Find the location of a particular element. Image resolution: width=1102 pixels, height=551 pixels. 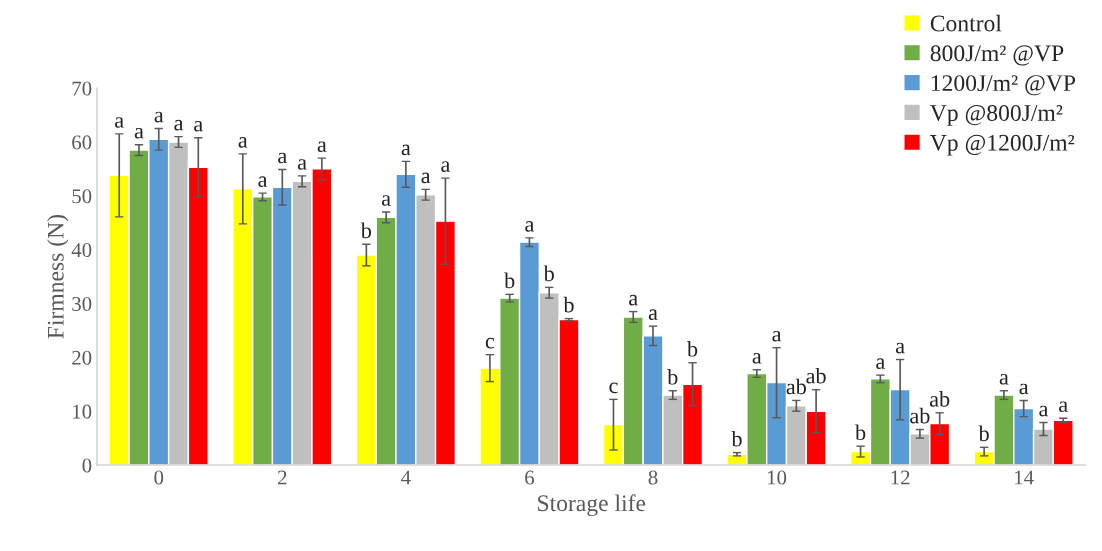

y-tick-label: 30 is located at coordinates (82, 303).